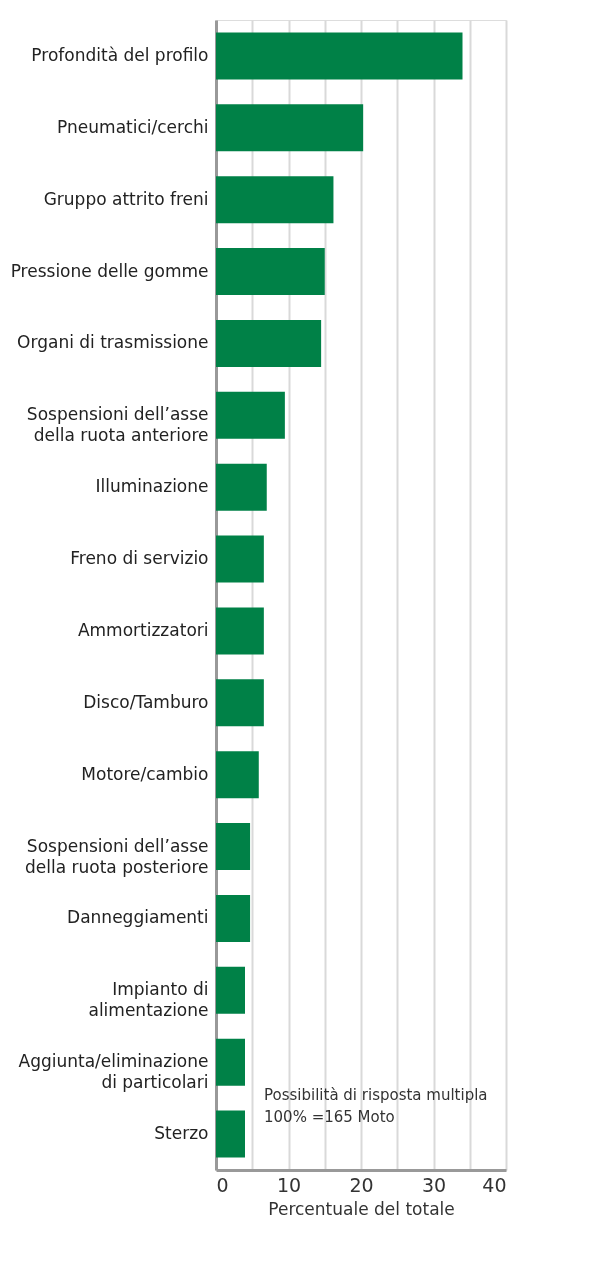 The image size is (611, 1279). Describe the element at coordinates (113, 342) in the screenshot. I see `y-tick-label: Organi di trasmissione` at that location.